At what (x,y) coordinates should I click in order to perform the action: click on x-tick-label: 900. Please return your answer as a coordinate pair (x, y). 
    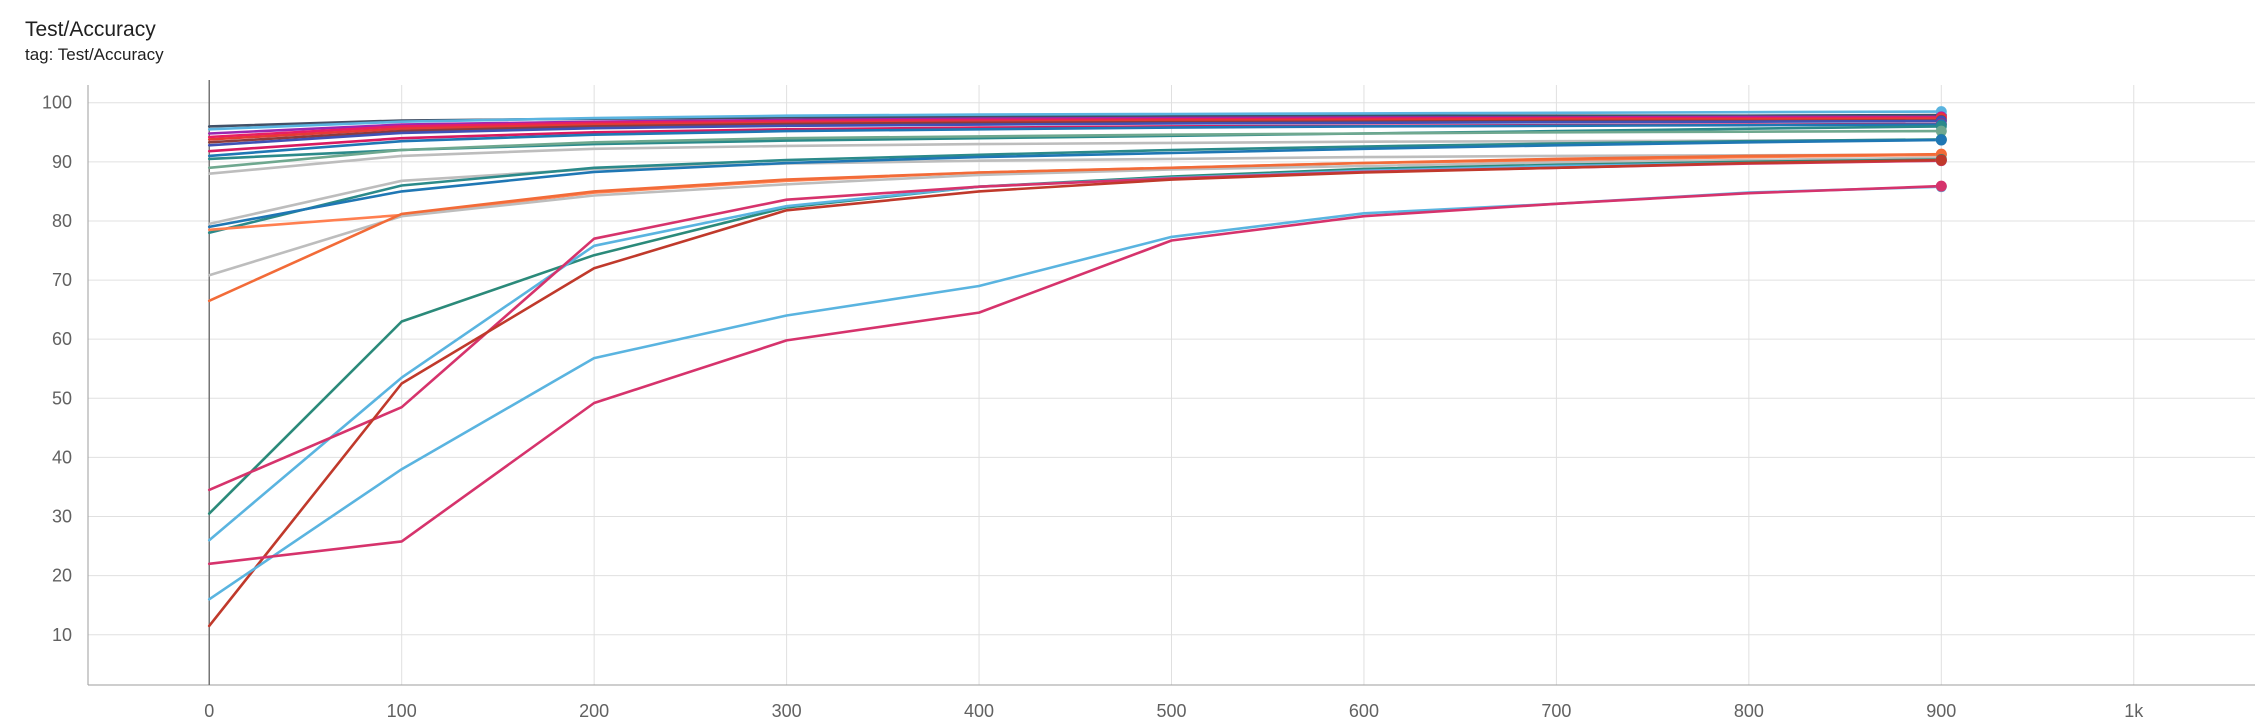
    Looking at the image, I should click on (1941, 711).